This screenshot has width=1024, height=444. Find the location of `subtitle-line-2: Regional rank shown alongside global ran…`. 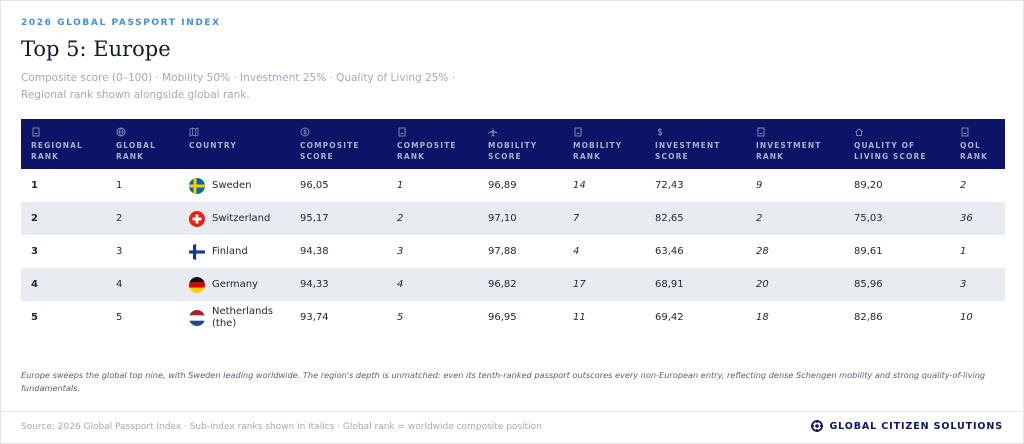

subtitle-line-2: Regional rank shown alongside global ran… is located at coordinates (135, 95).